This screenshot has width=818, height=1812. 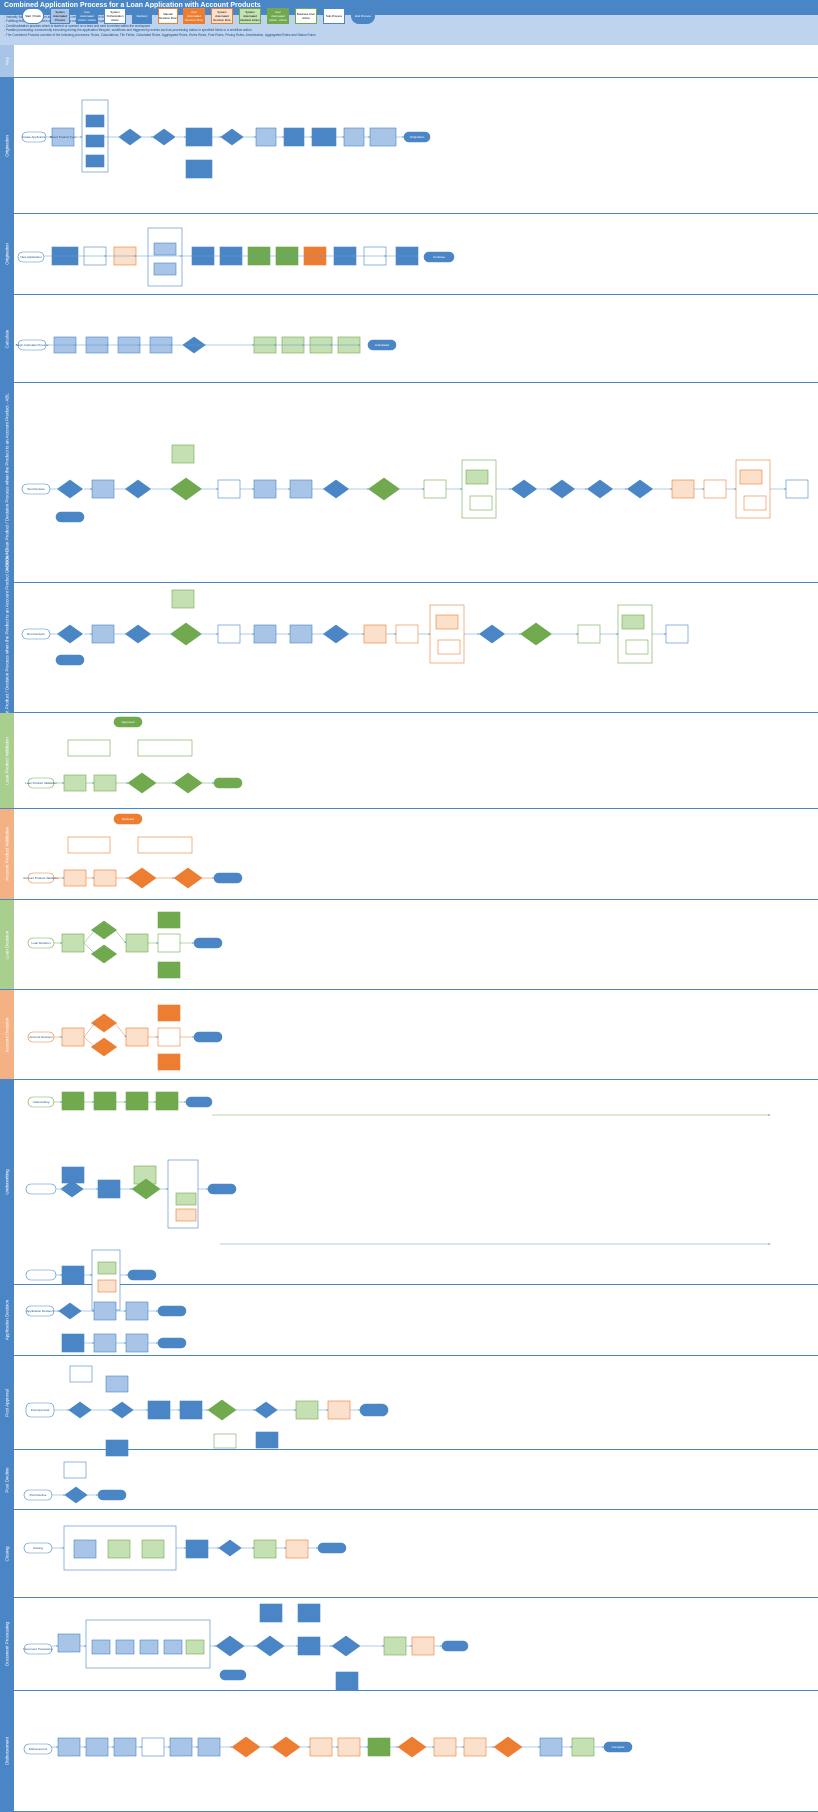 I want to click on swimlane-strip: Closing, so click(x=7, y=1553).